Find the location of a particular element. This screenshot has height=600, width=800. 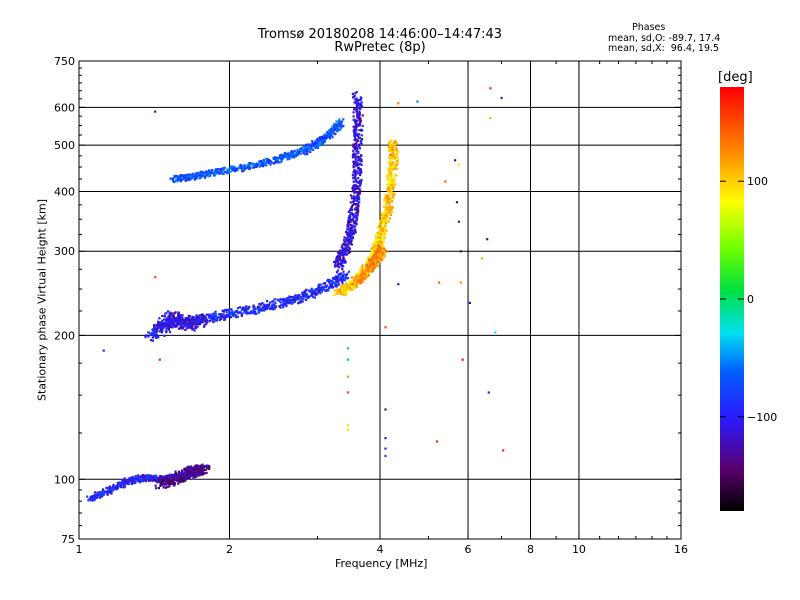

colorbar-ticks: 100 0 −100 is located at coordinates (748, 299).